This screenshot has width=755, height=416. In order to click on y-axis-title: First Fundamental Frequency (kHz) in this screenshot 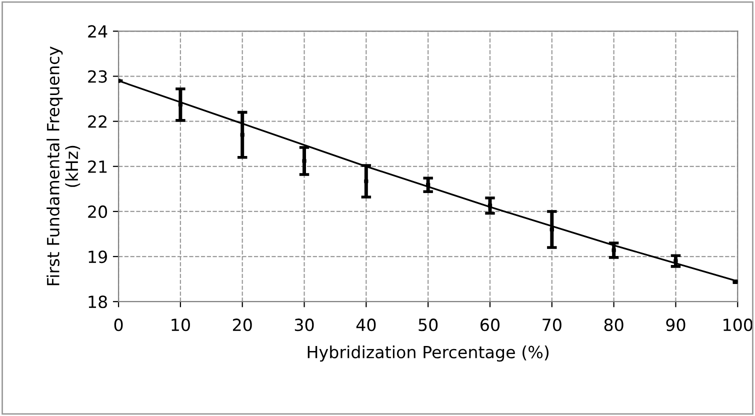, I will do `click(63, 166)`.